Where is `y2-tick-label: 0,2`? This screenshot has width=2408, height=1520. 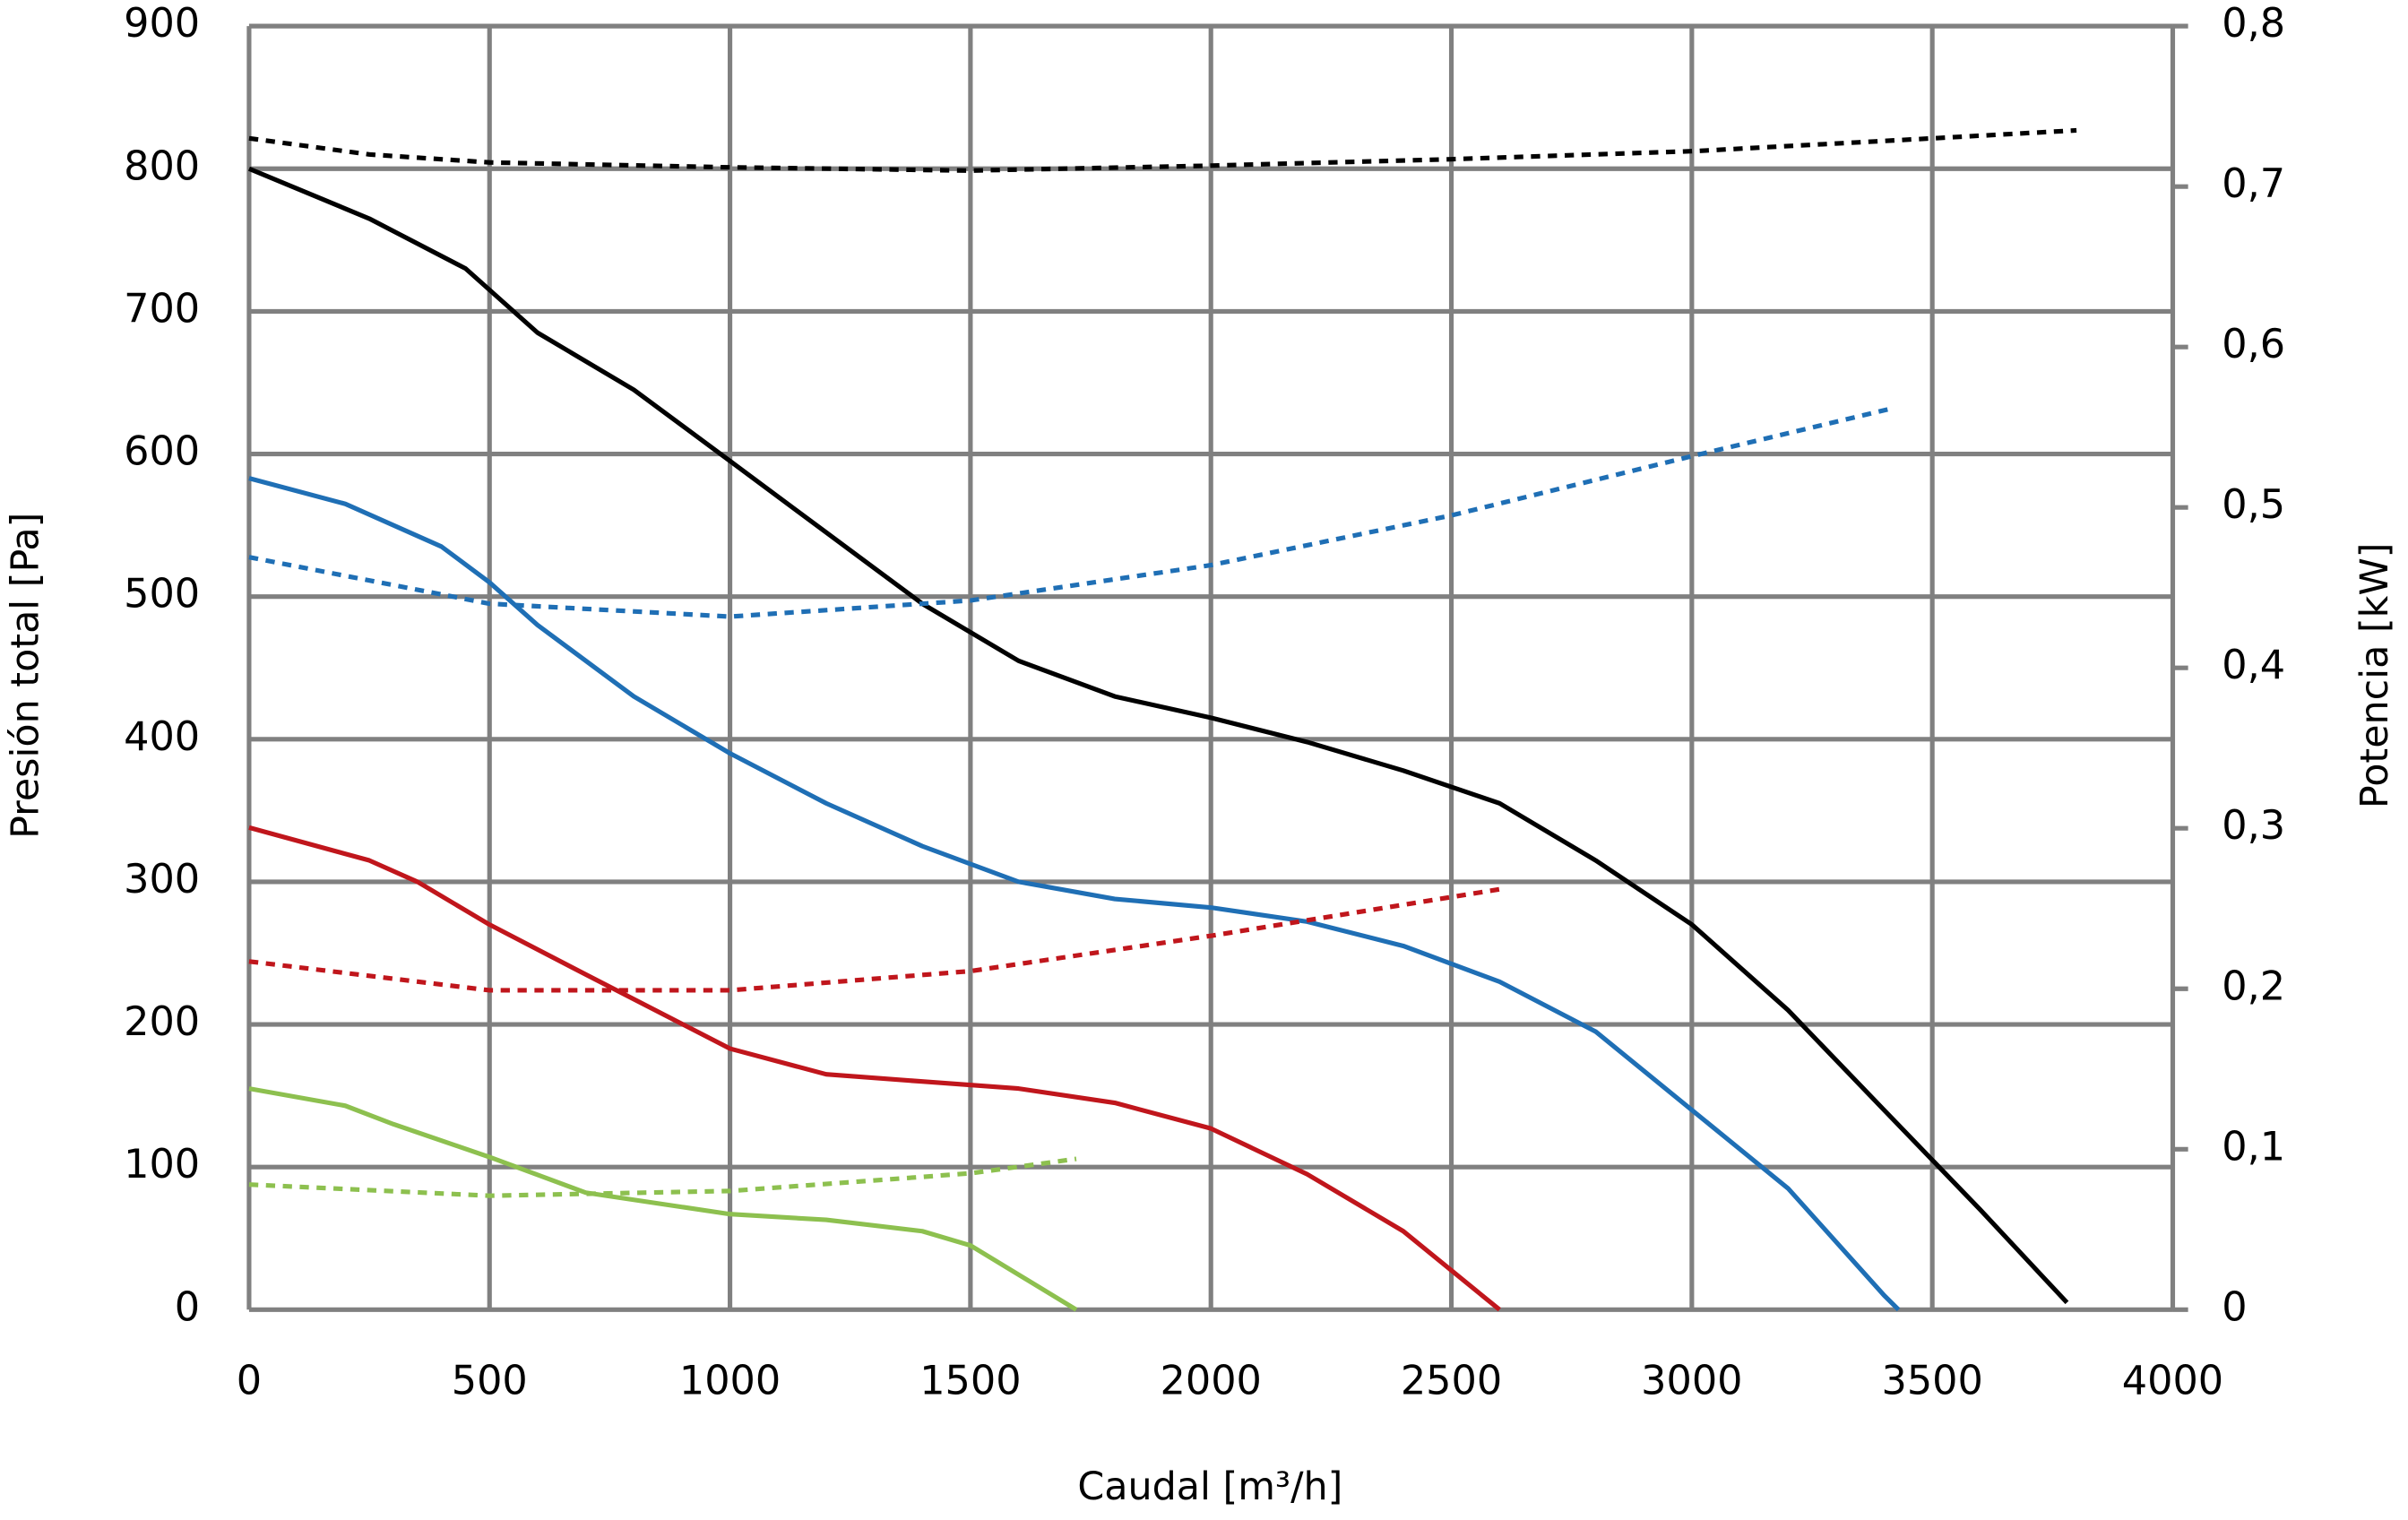 y2-tick-label: 0,2 is located at coordinates (2254, 986).